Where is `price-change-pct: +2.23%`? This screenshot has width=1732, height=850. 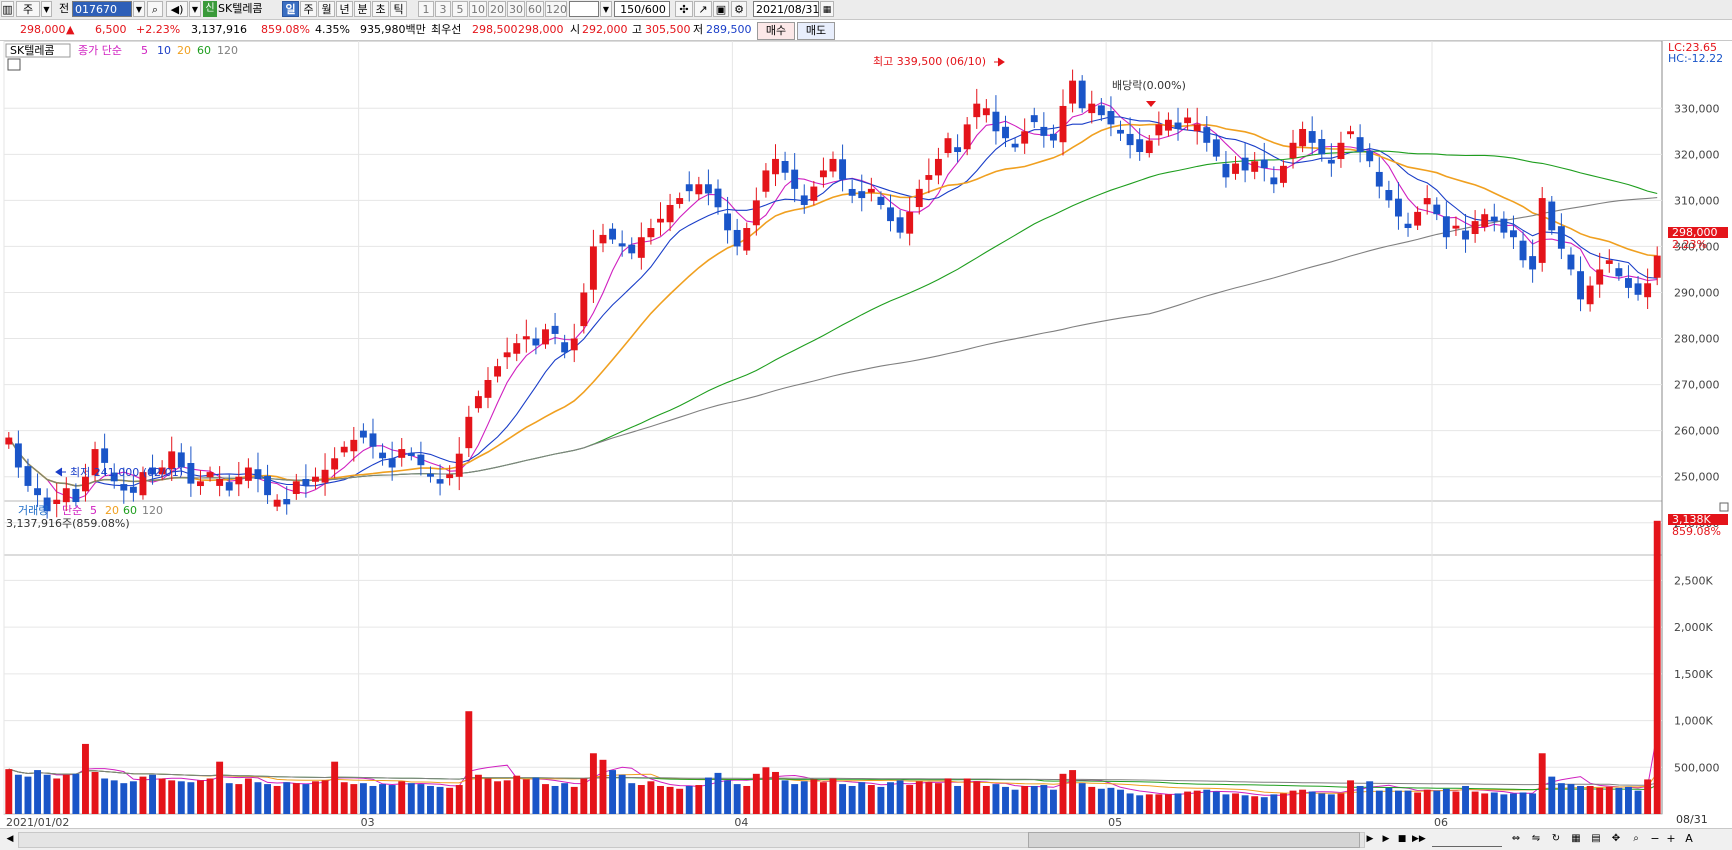
price-change-pct: +2.23% is located at coordinates (158, 29).